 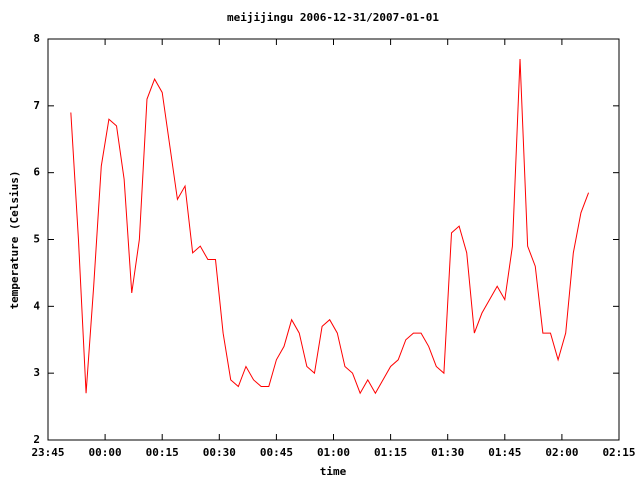 I want to click on y-tick-label: 5, so click(x=36, y=239).